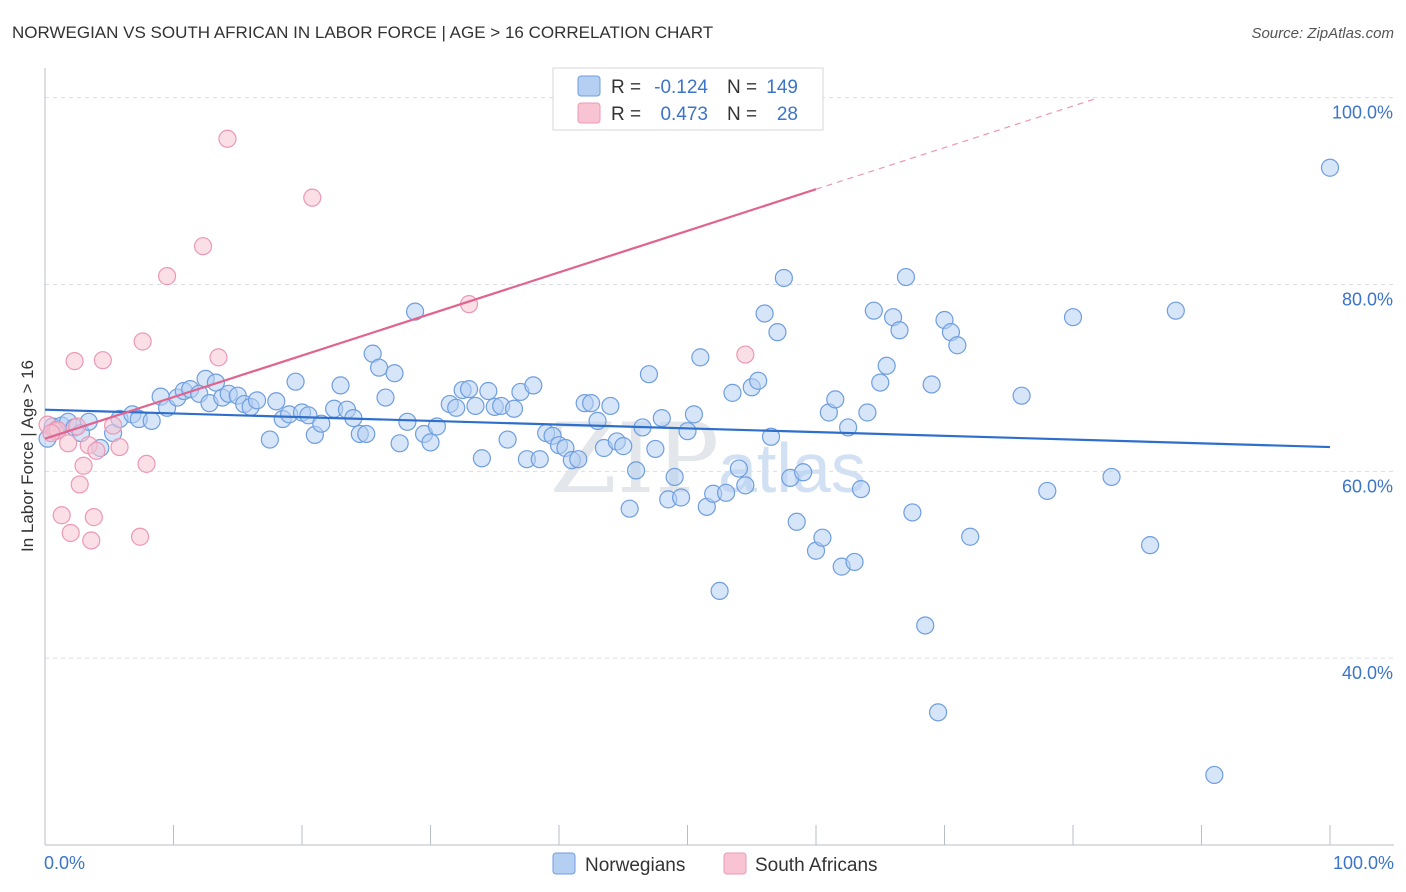 This screenshot has width=1406, height=892. Describe the element at coordinates (1367, 673) in the screenshot. I see `y-tick-label-40: 40.0%` at that location.